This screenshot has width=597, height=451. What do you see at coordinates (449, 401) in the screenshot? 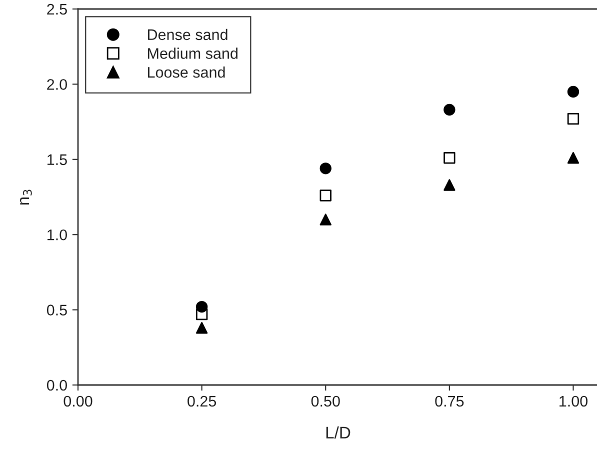
I see `x-tick-label: 0.75` at bounding box center [449, 401].